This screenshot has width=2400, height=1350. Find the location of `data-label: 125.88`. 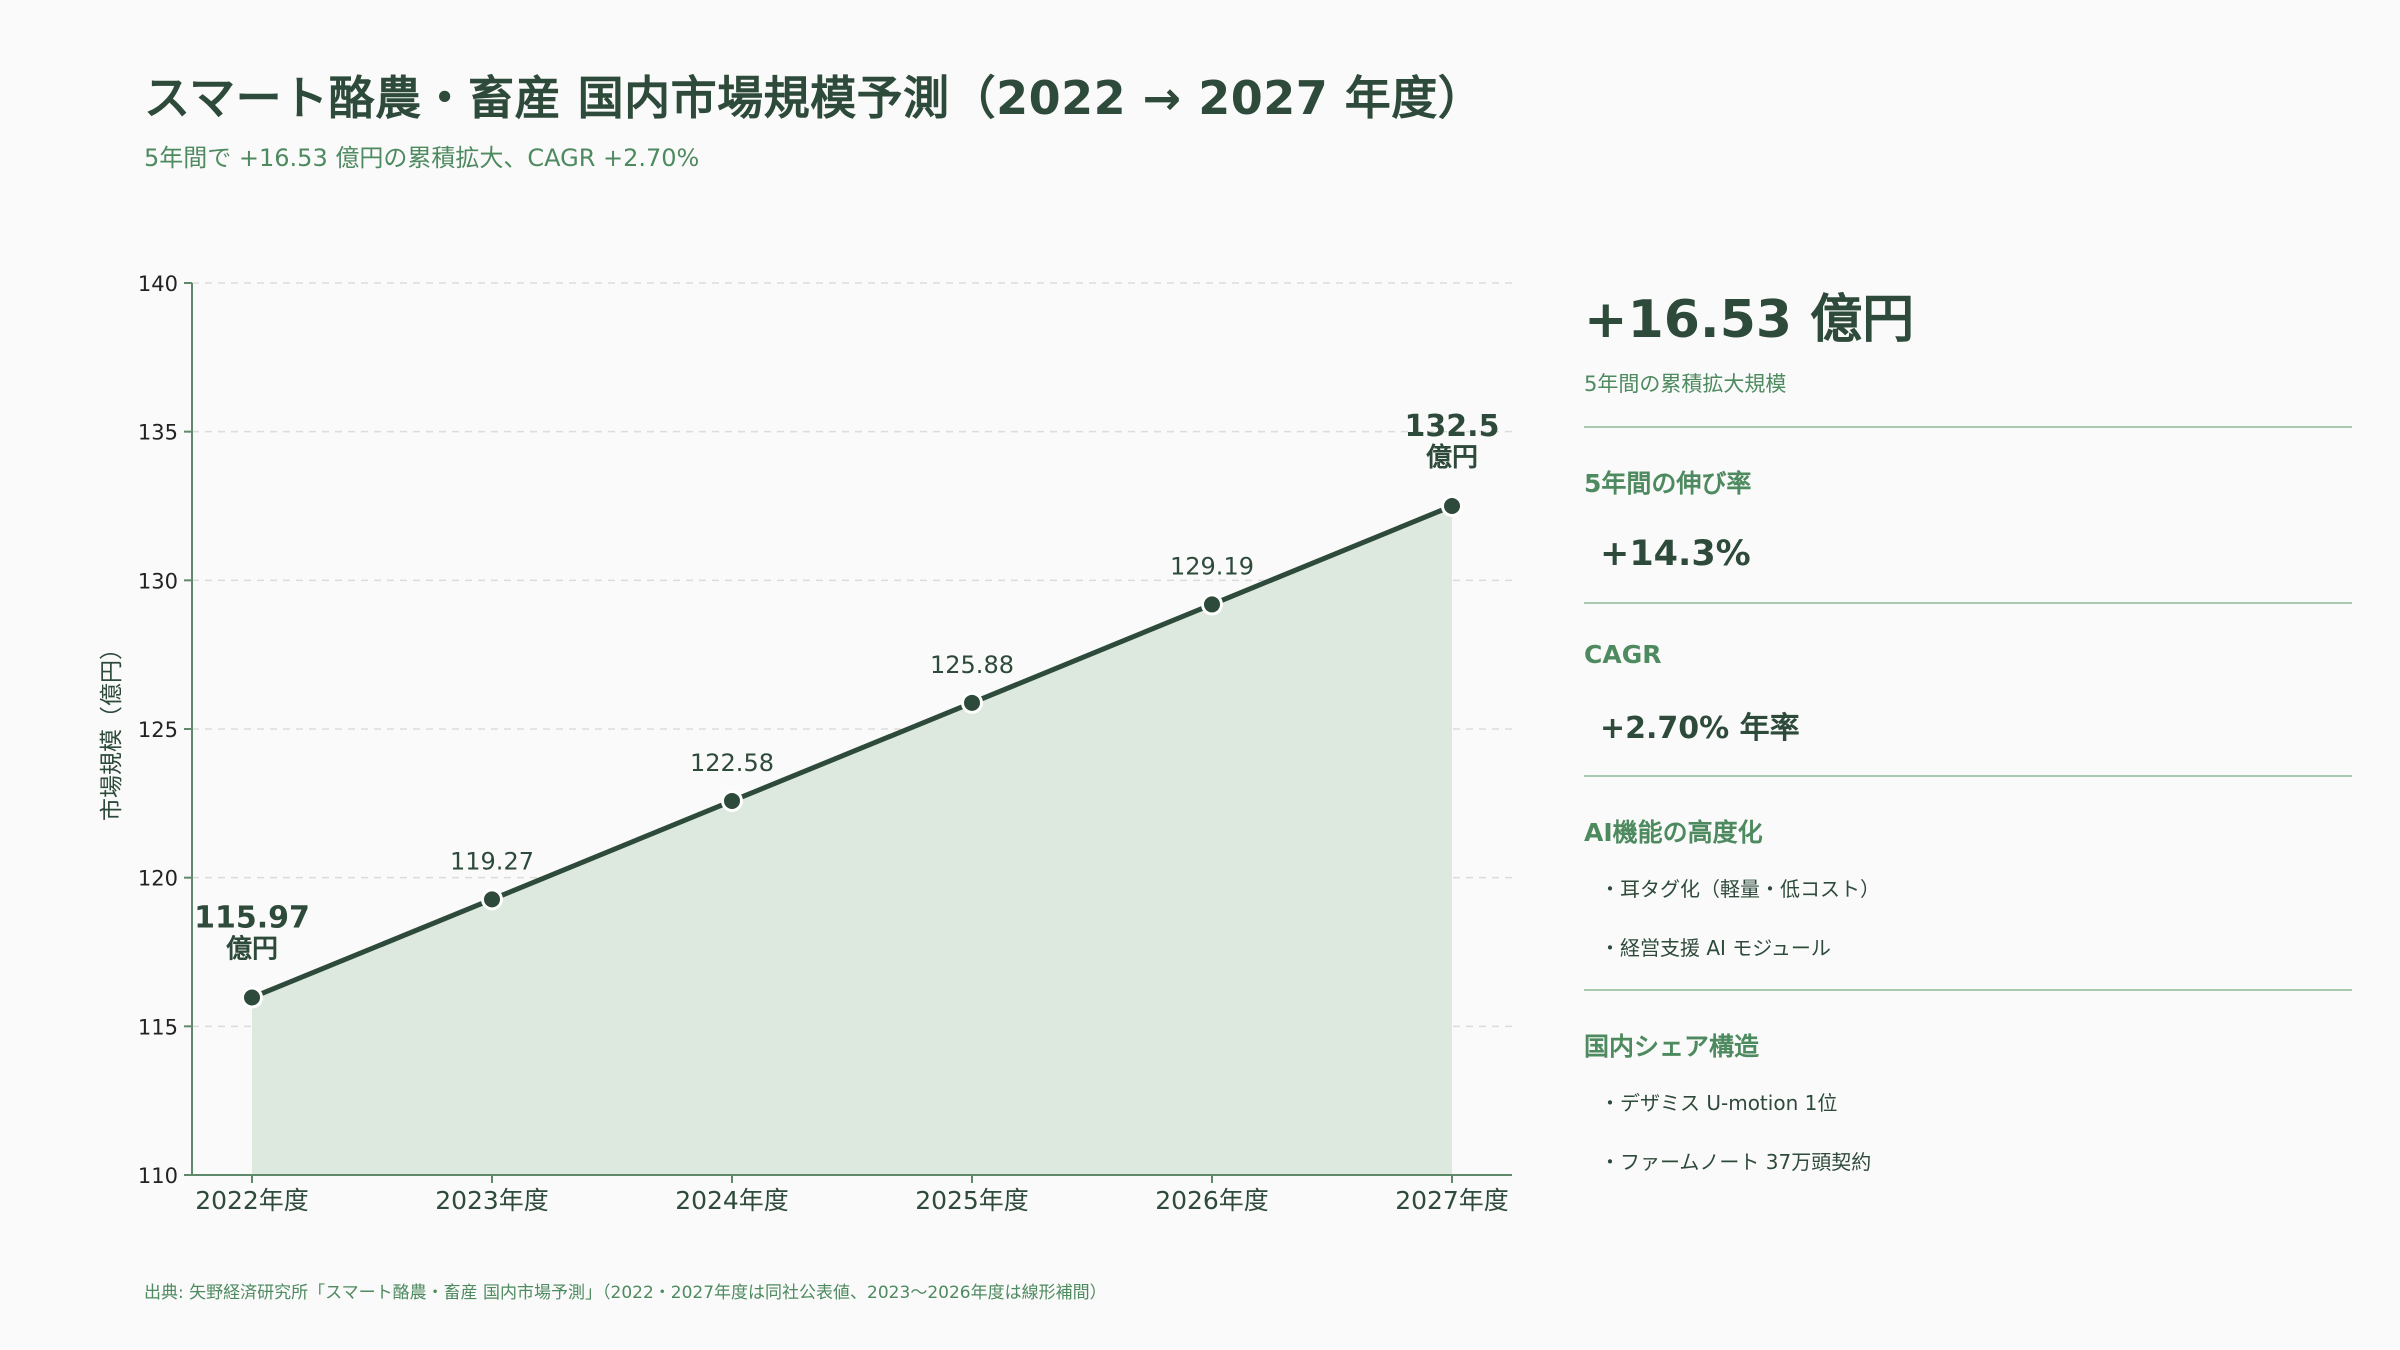

data-label: 125.88 is located at coordinates (972, 665).